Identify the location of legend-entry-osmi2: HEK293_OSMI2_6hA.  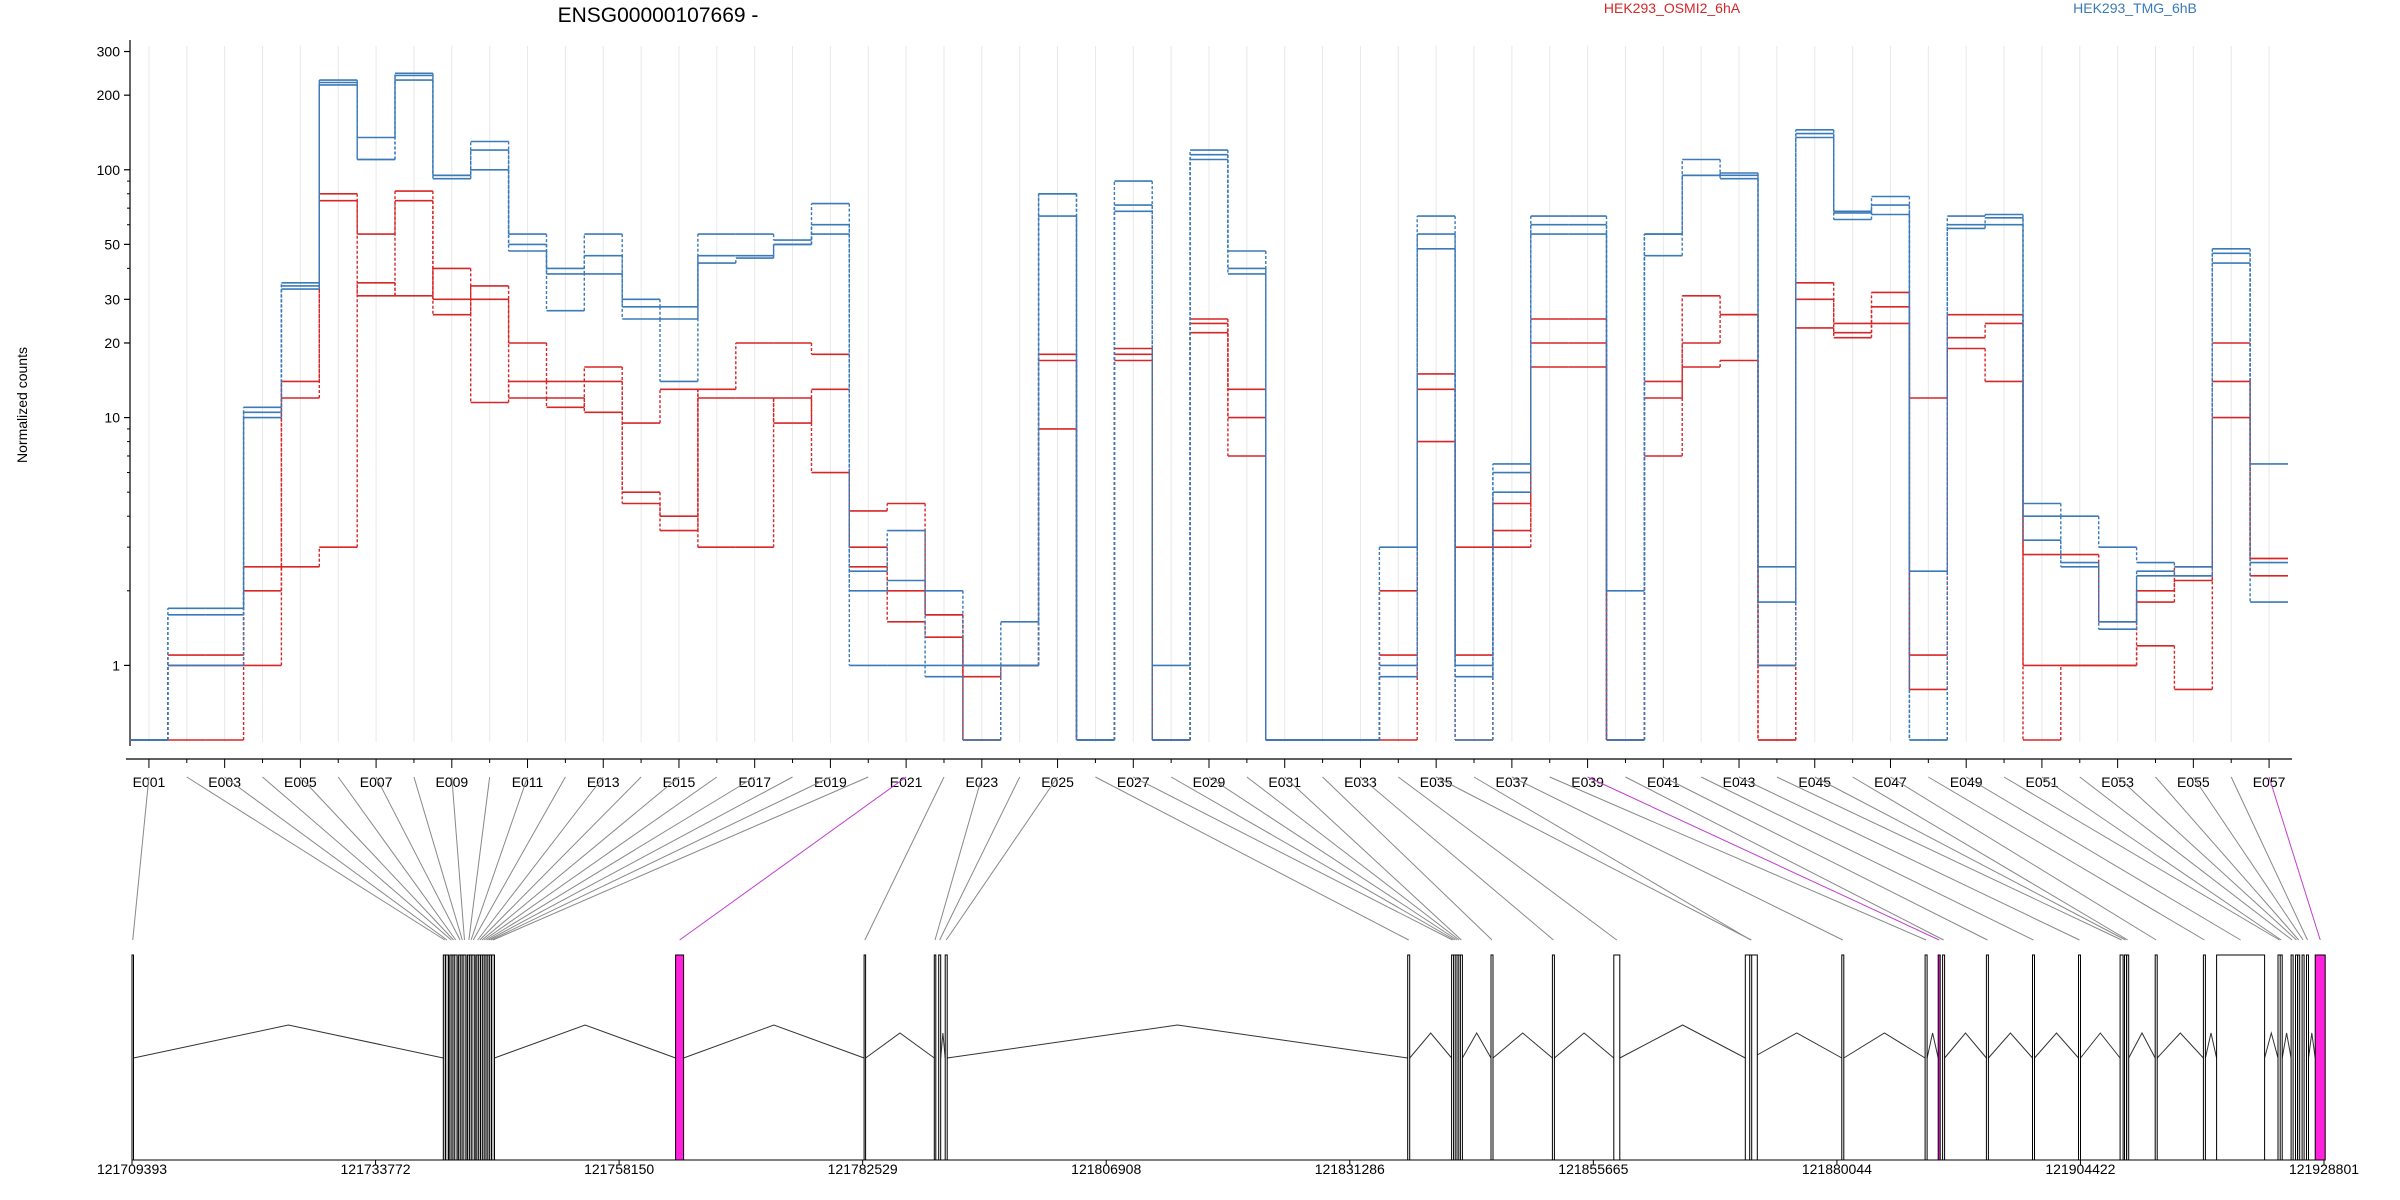
(1672, 8).